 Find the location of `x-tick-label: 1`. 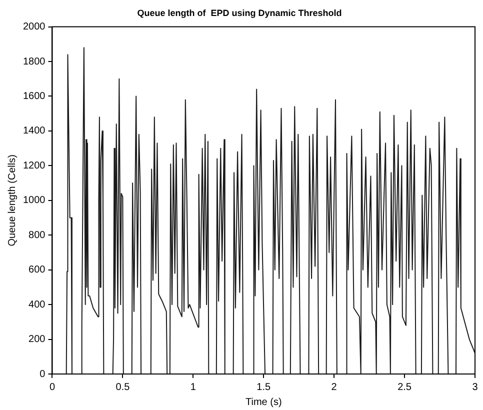

x-tick-label: 1 is located at coordinates (193, 387).